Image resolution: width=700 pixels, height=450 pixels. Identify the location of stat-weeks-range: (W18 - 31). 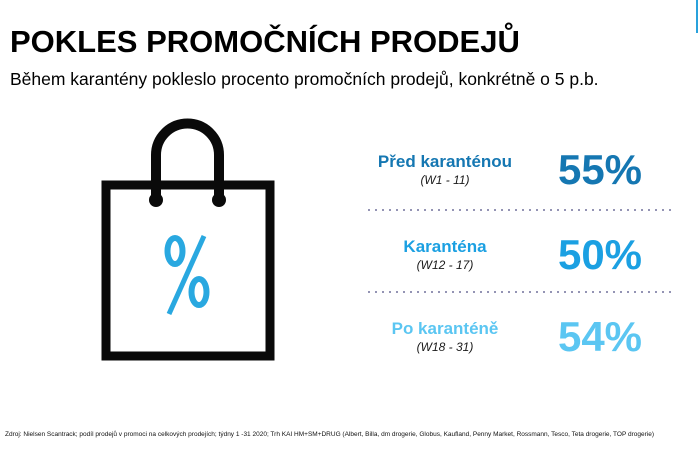
(445, 347).